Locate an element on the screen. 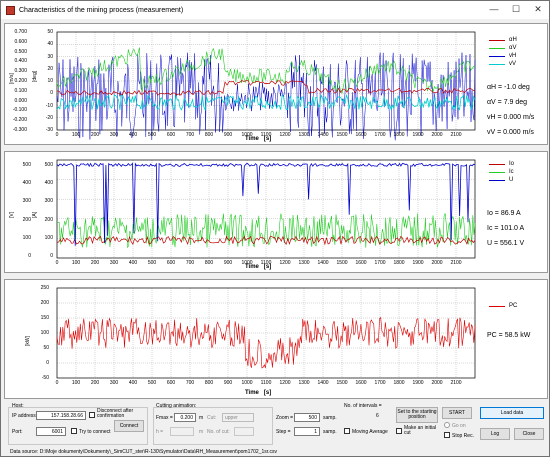 This screenshot has height=457, width=550. step-unit: samp. is located at coordinates (330, 432).